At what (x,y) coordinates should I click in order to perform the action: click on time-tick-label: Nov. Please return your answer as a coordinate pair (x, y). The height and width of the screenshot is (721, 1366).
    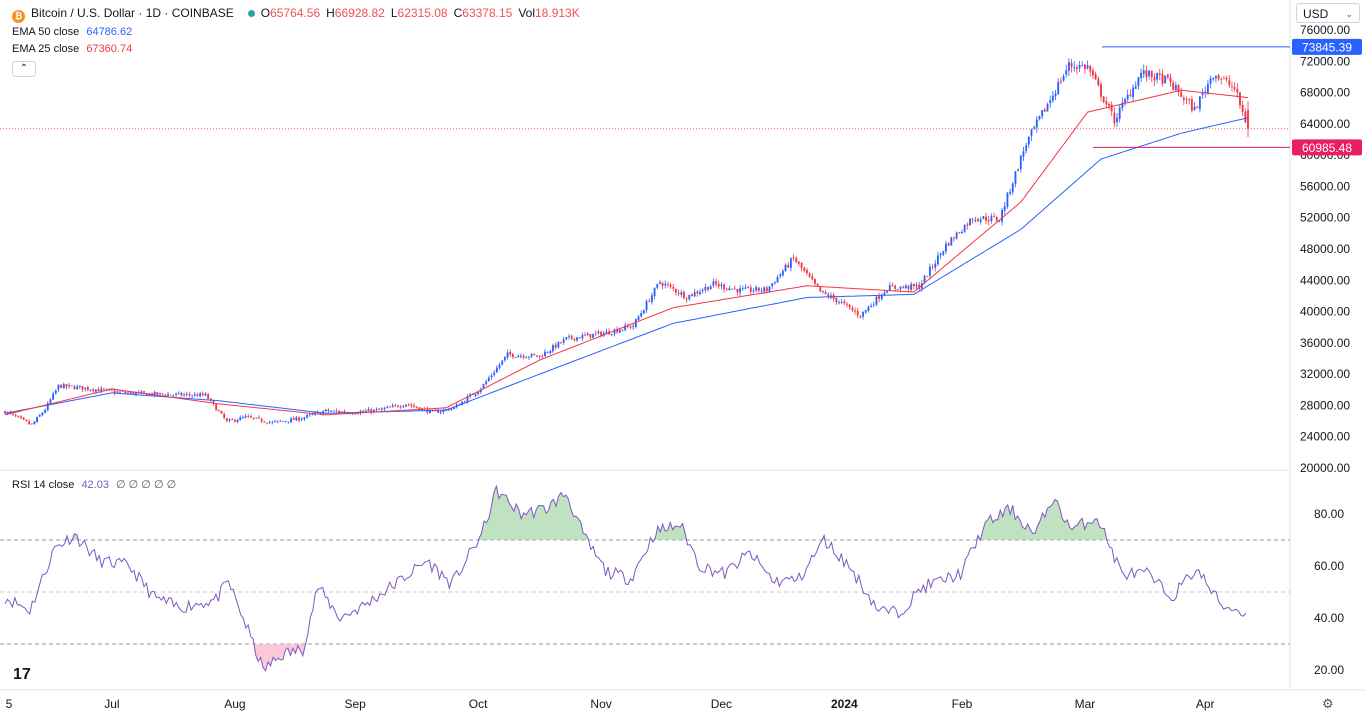
    Looking at the image, I should click on (600, 704).